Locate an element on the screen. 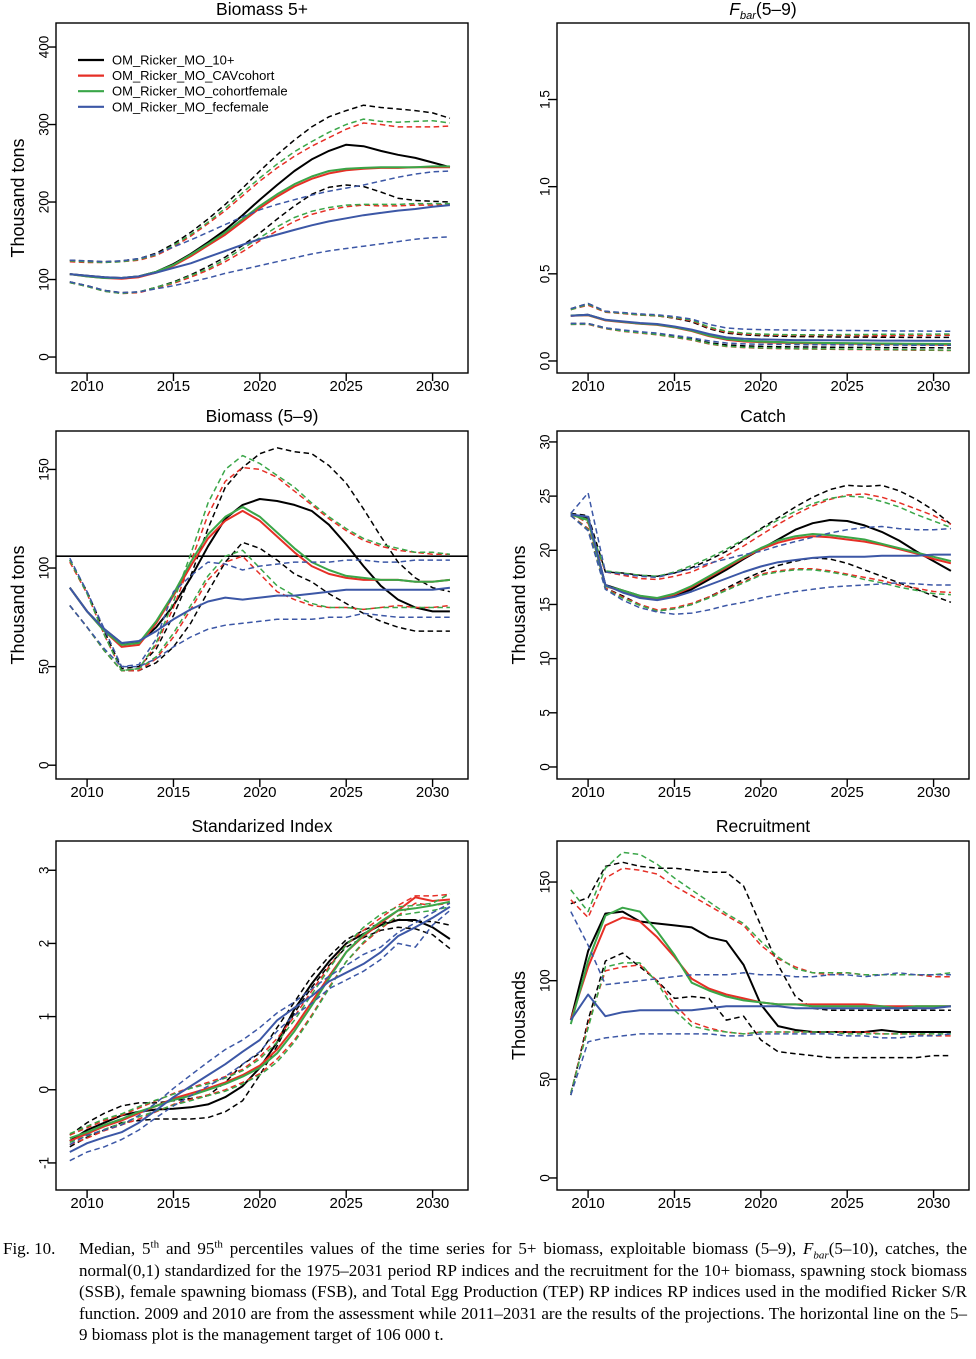  series-recruitment-OM_Ricker_MO_cohortfemale-p95 is located at coordinates (760, 913).